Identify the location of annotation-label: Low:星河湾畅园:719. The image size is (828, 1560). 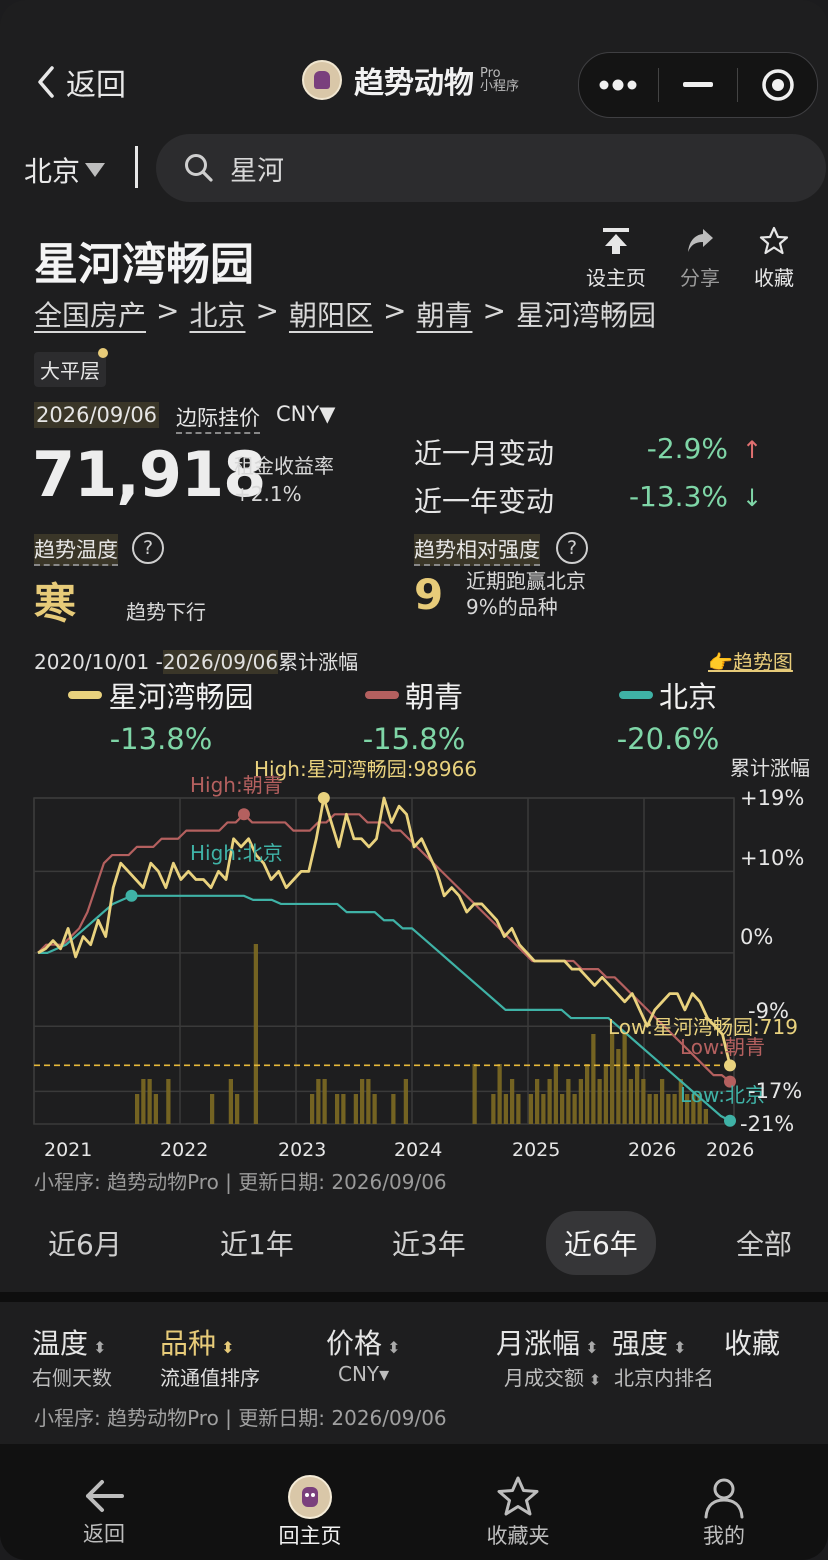
(703, 1027).